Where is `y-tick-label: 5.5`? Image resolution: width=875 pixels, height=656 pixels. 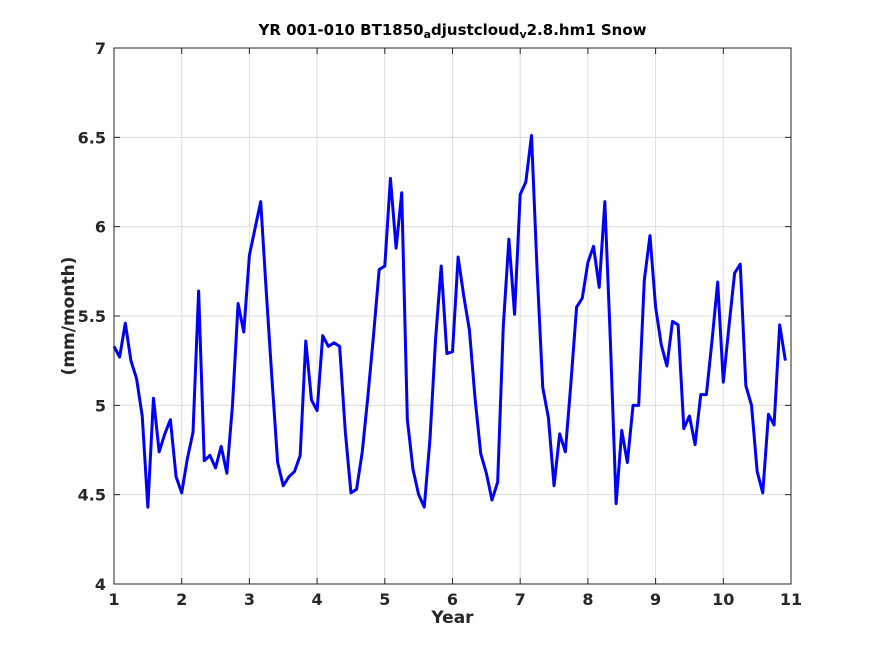 y-tick-label: 5.5 is located at coordinates (92, 316).